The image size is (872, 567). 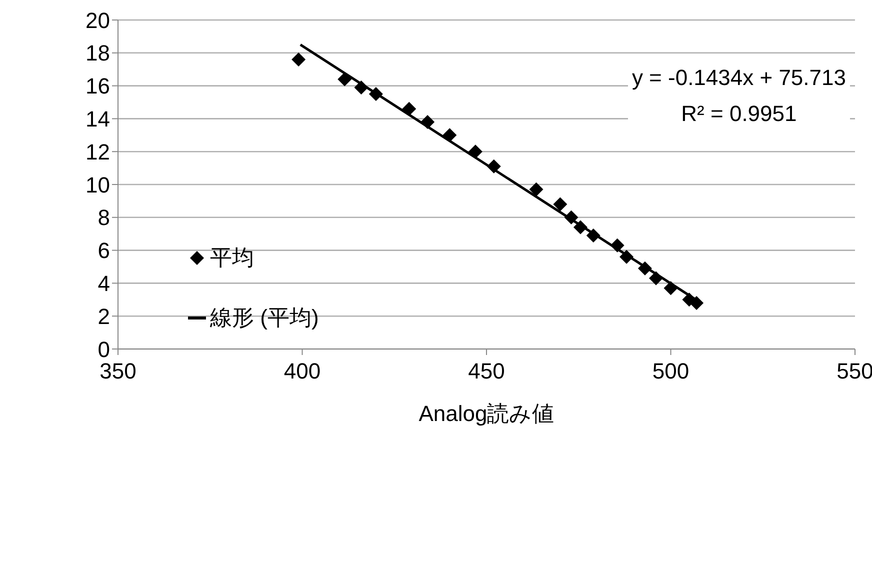 I want to click on x-tick-label: 450, so click(x=486, y=371).